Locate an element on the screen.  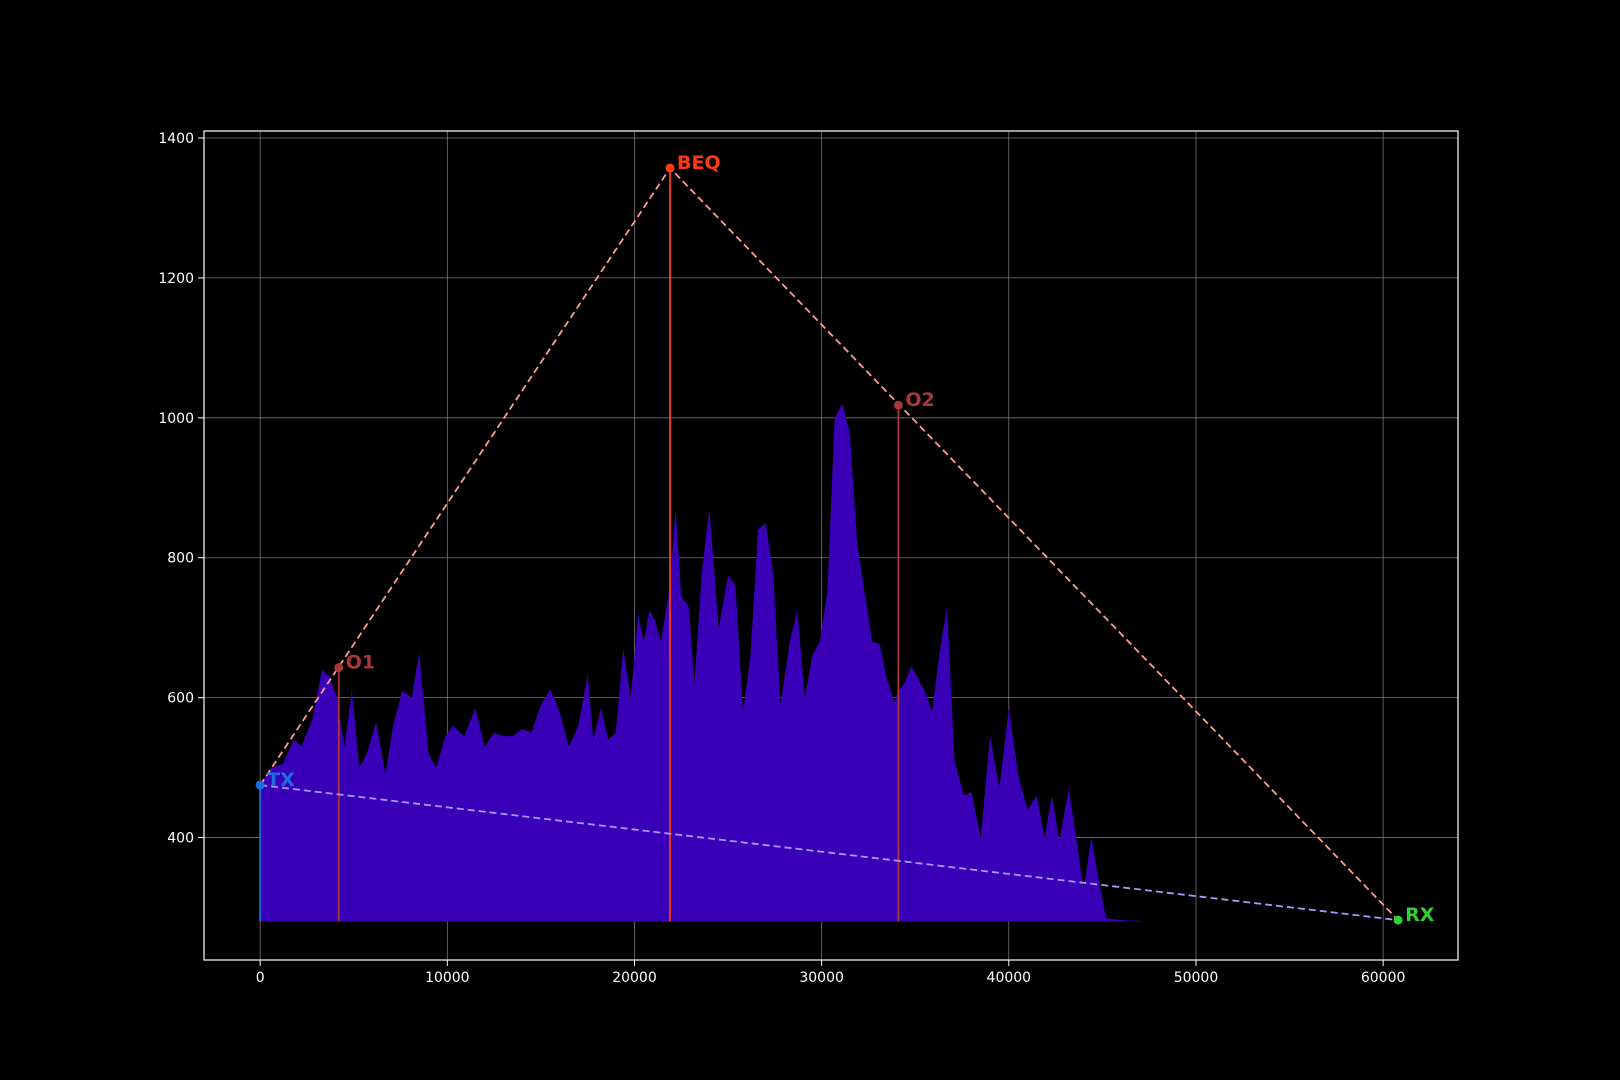
beq-label: BEQ is located at coordinates (699, 163).